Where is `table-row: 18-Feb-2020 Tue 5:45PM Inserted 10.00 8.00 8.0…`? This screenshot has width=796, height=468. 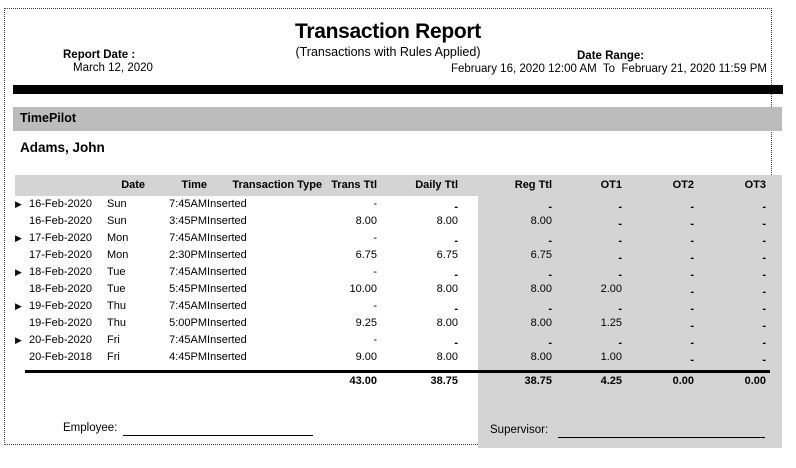 table-row: 18-Feb-2020 Tue 5:45PM Inserted 10.00 8.00 8.0… is located at coordinates (398, 289).